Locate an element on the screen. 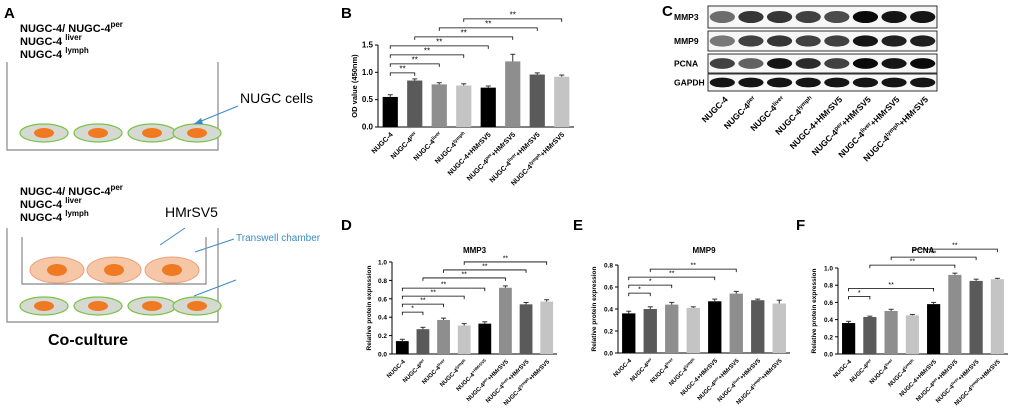  bottom-pointer-arrow is located at coordinates (215, 288).